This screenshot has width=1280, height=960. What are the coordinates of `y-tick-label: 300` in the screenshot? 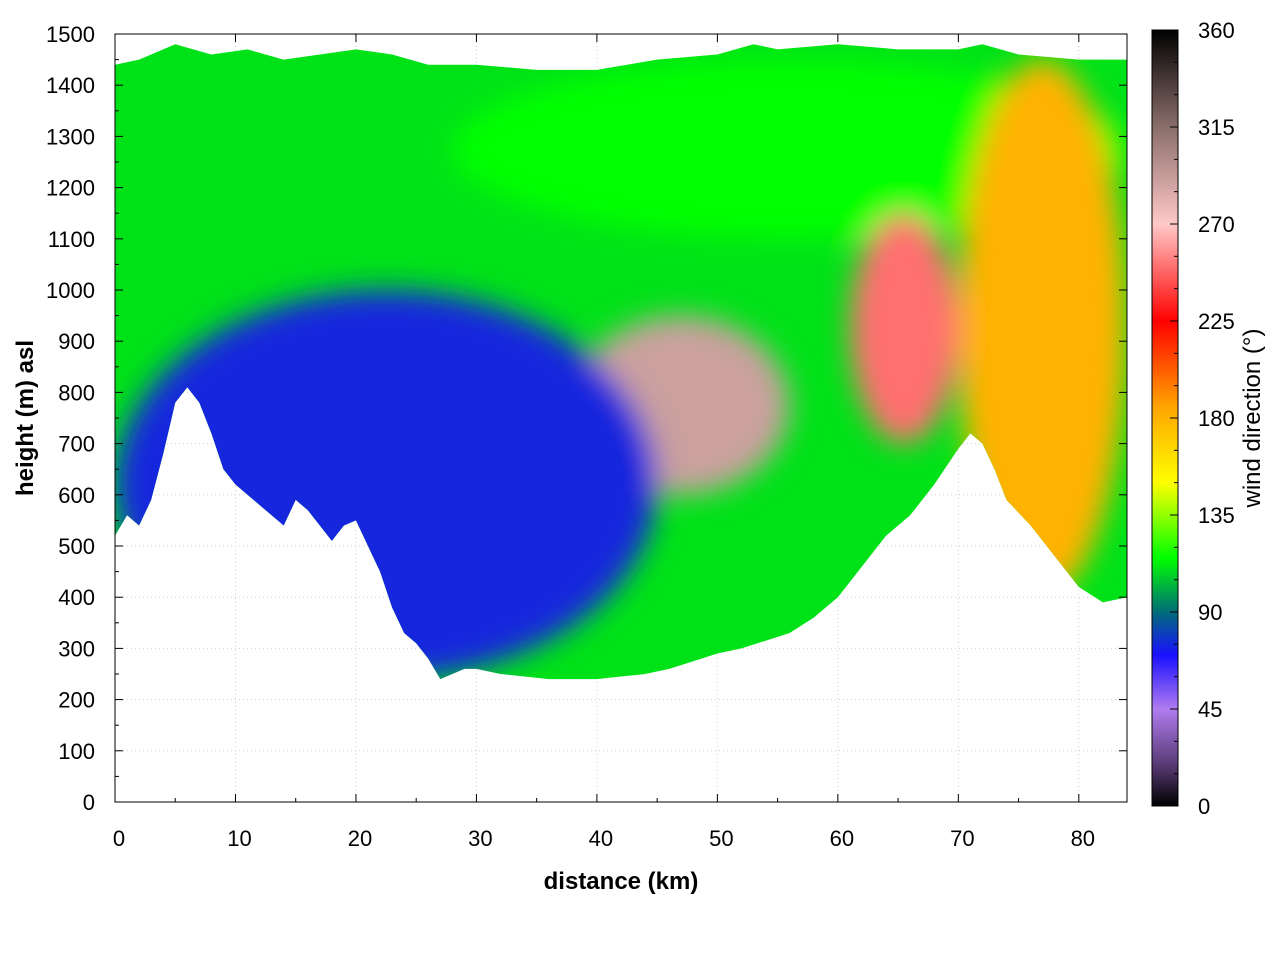 It's located at (76, 648).